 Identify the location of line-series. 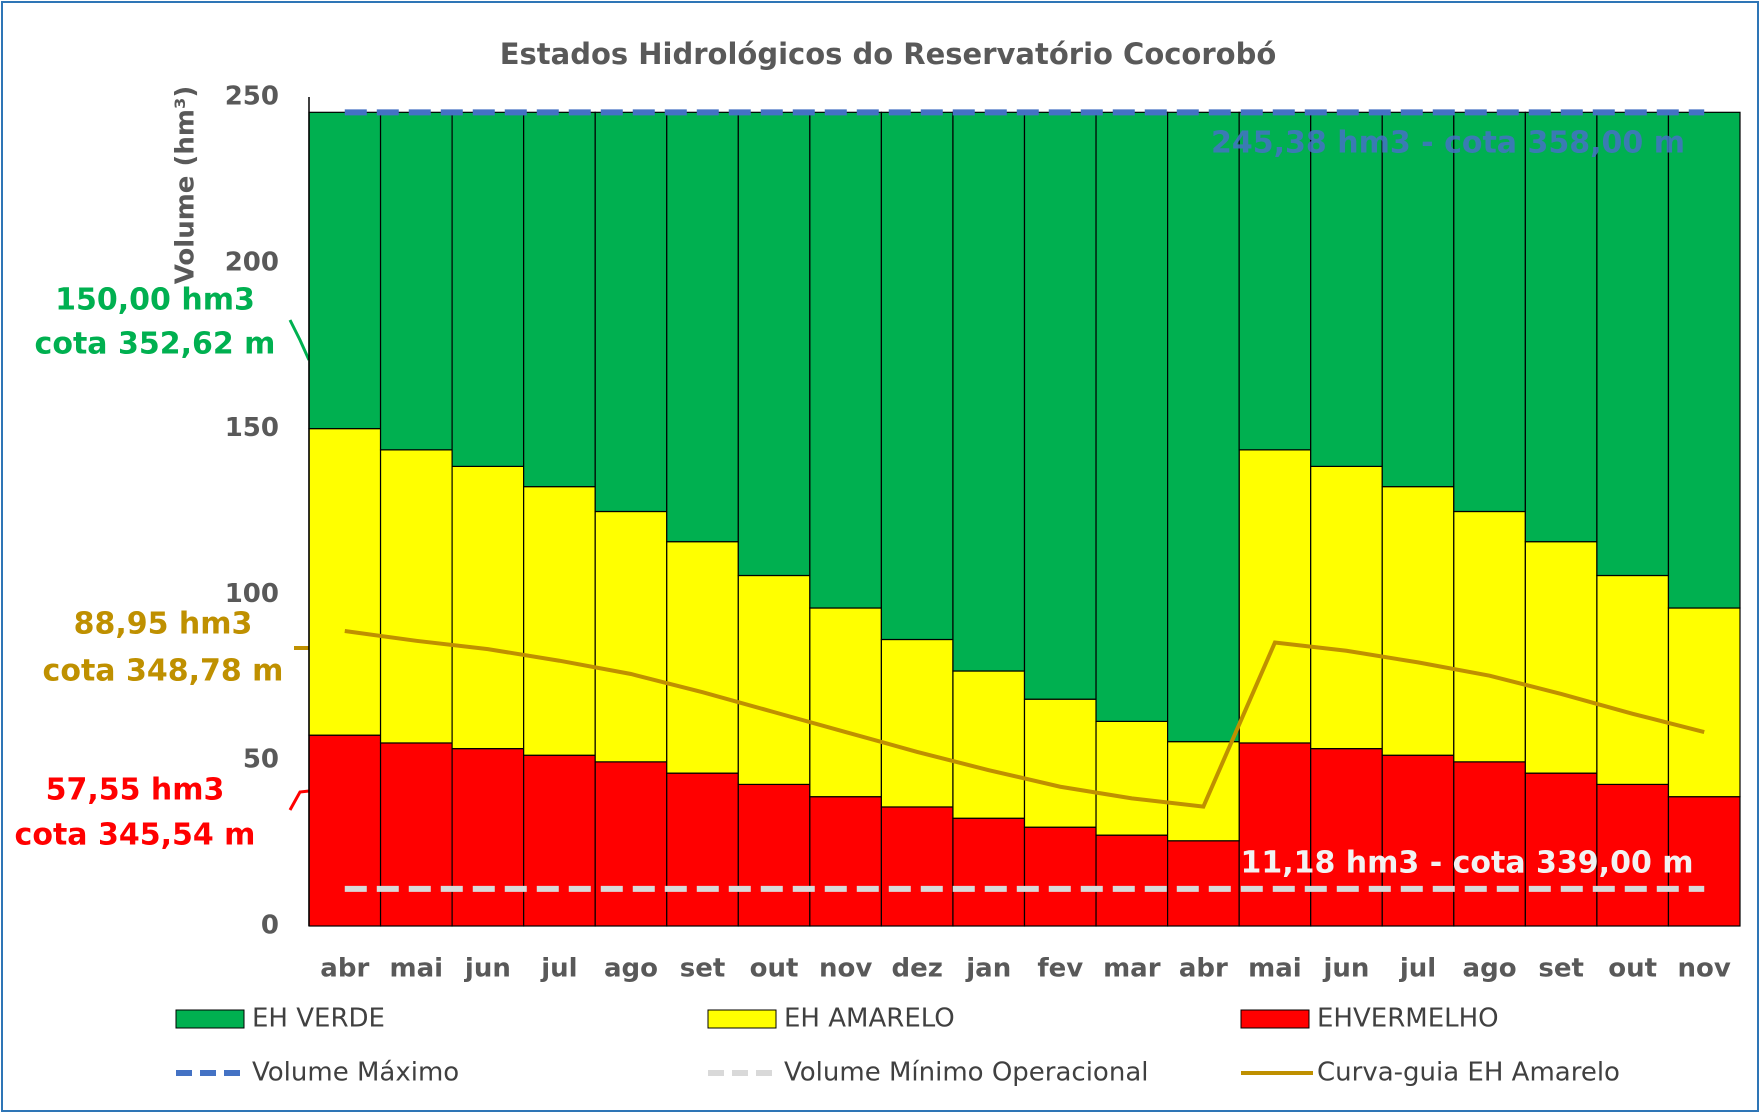
(1024, 719).